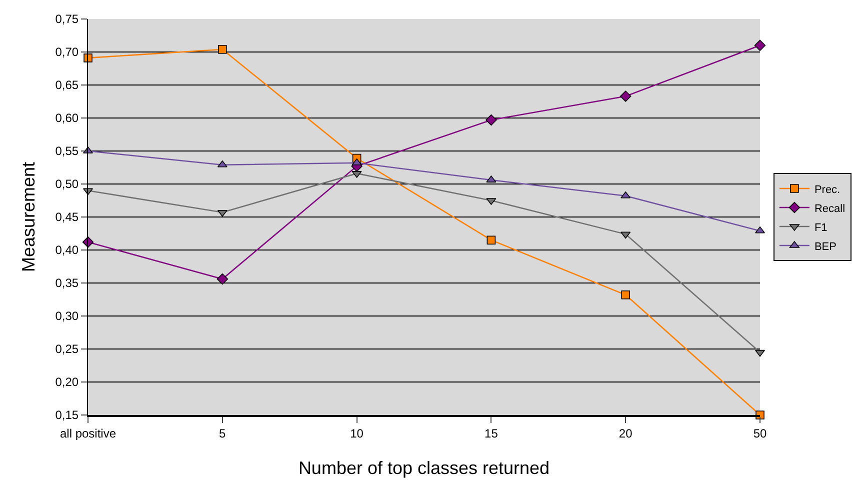  Describe the element at coordinates (222, 433) in the screenshot. I see `x-tick-label: 5` at that location.